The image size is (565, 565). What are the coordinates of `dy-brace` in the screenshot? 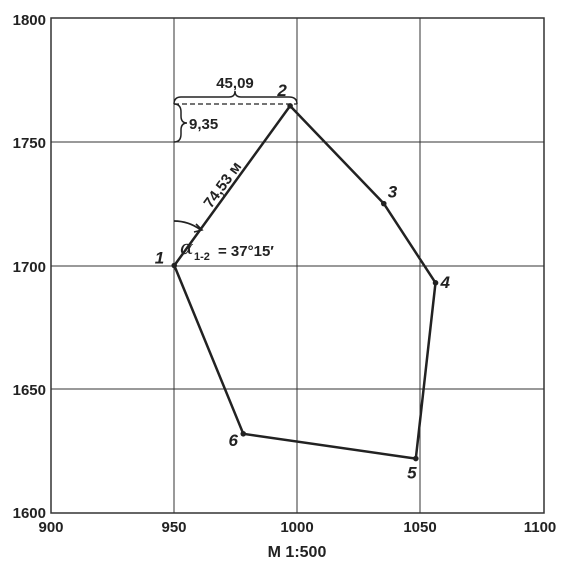 It's located at (180, 123).